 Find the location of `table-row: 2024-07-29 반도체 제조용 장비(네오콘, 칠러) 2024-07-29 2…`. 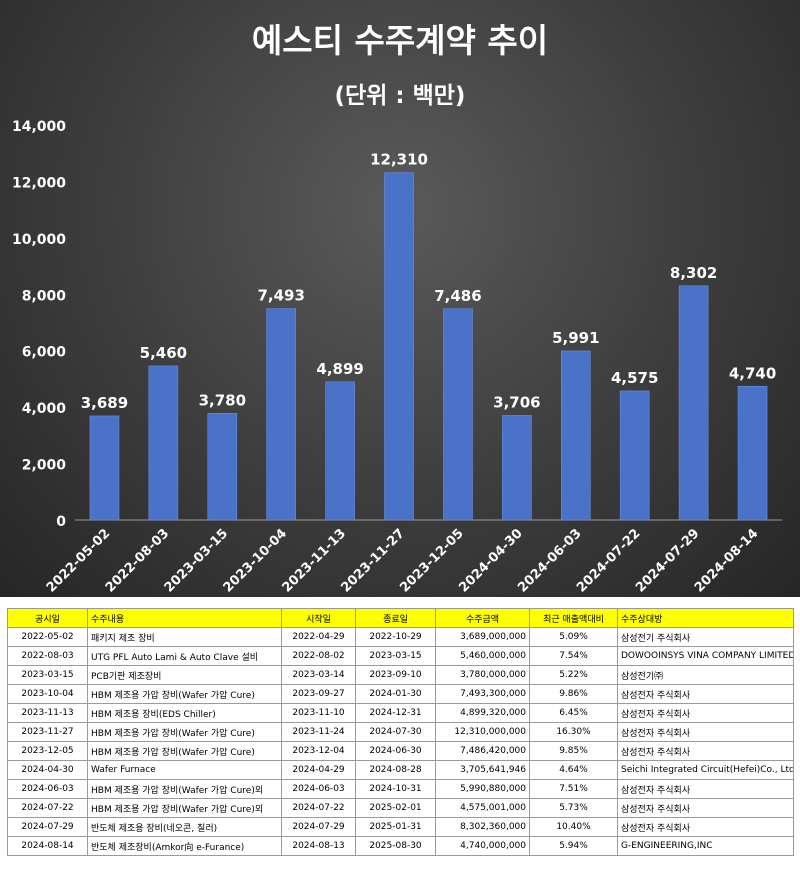

table-row: 2024-07-29 반도체 제조용 장비(네오콘, 칠러) 2024-07-29 2… is located at coordinates (400, 827).